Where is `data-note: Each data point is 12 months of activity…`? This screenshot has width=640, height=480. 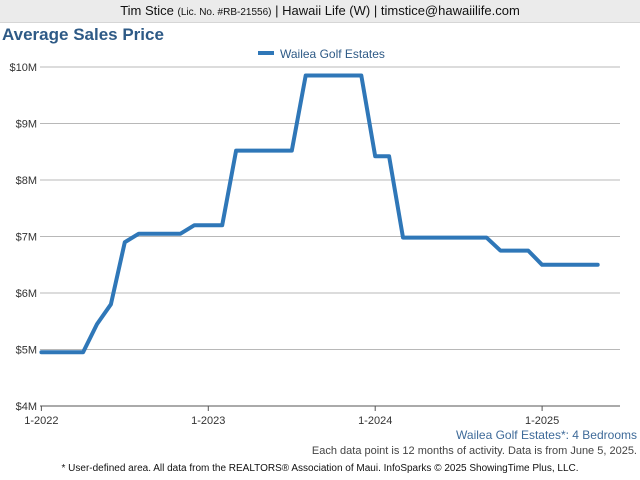 data-note: Each data point is 12 months of activity… is located at coordinates (474, 451).